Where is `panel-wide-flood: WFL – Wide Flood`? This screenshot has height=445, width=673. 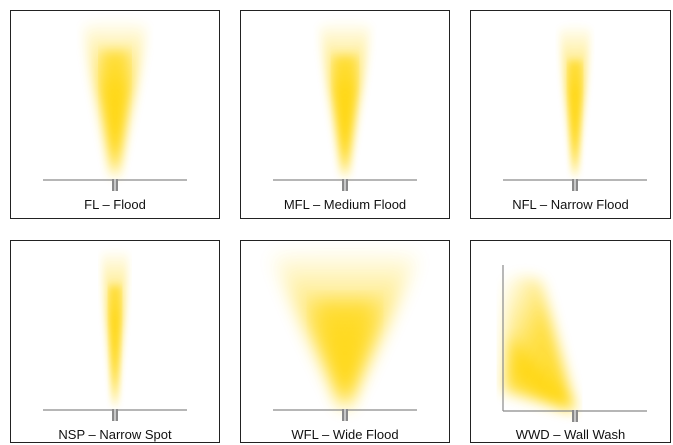
panel-wide-flood: WFL – Wide Flood is located at coordinates (345, 341).